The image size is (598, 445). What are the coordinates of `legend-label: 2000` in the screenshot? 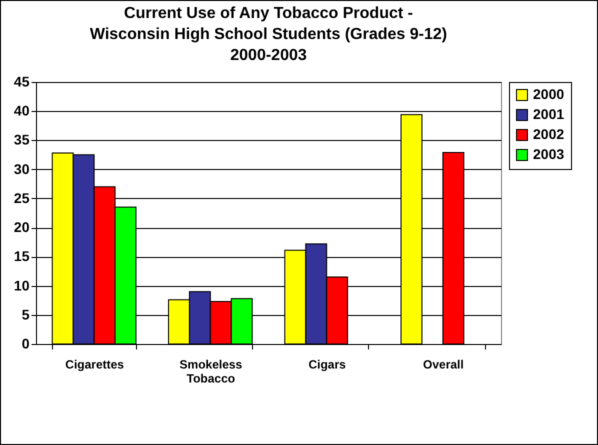 It's located at (548, 94).